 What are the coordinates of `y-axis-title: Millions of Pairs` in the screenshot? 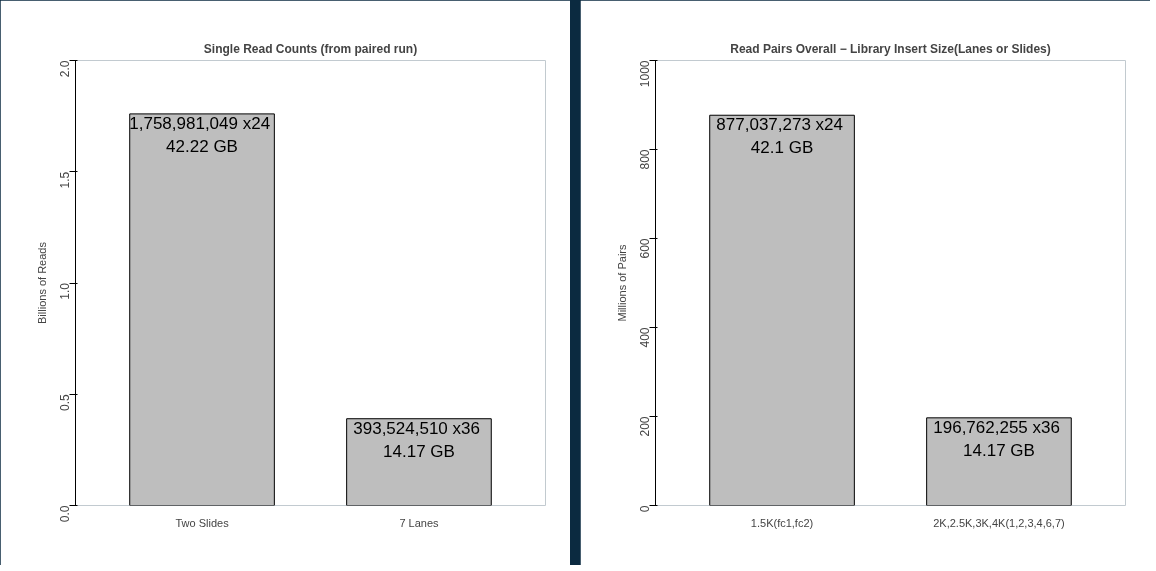 It's located at (621, 282).